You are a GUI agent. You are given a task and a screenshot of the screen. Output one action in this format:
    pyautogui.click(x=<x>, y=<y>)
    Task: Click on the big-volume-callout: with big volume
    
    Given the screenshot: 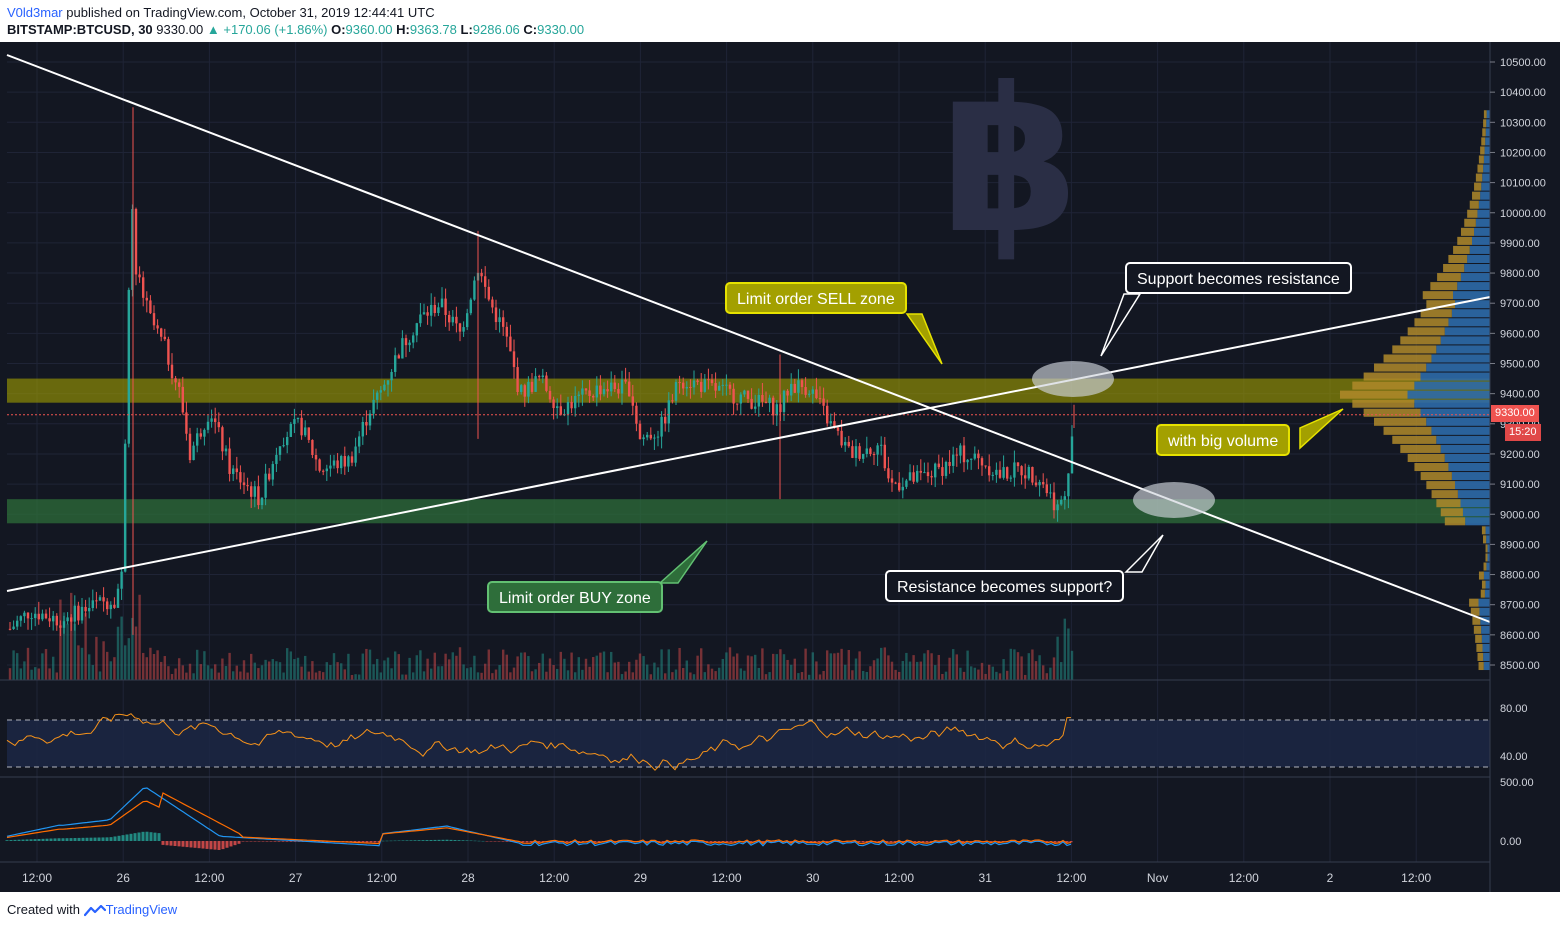 What is the action you would take?
    pyautogui.click(x=1223, y=440)
    